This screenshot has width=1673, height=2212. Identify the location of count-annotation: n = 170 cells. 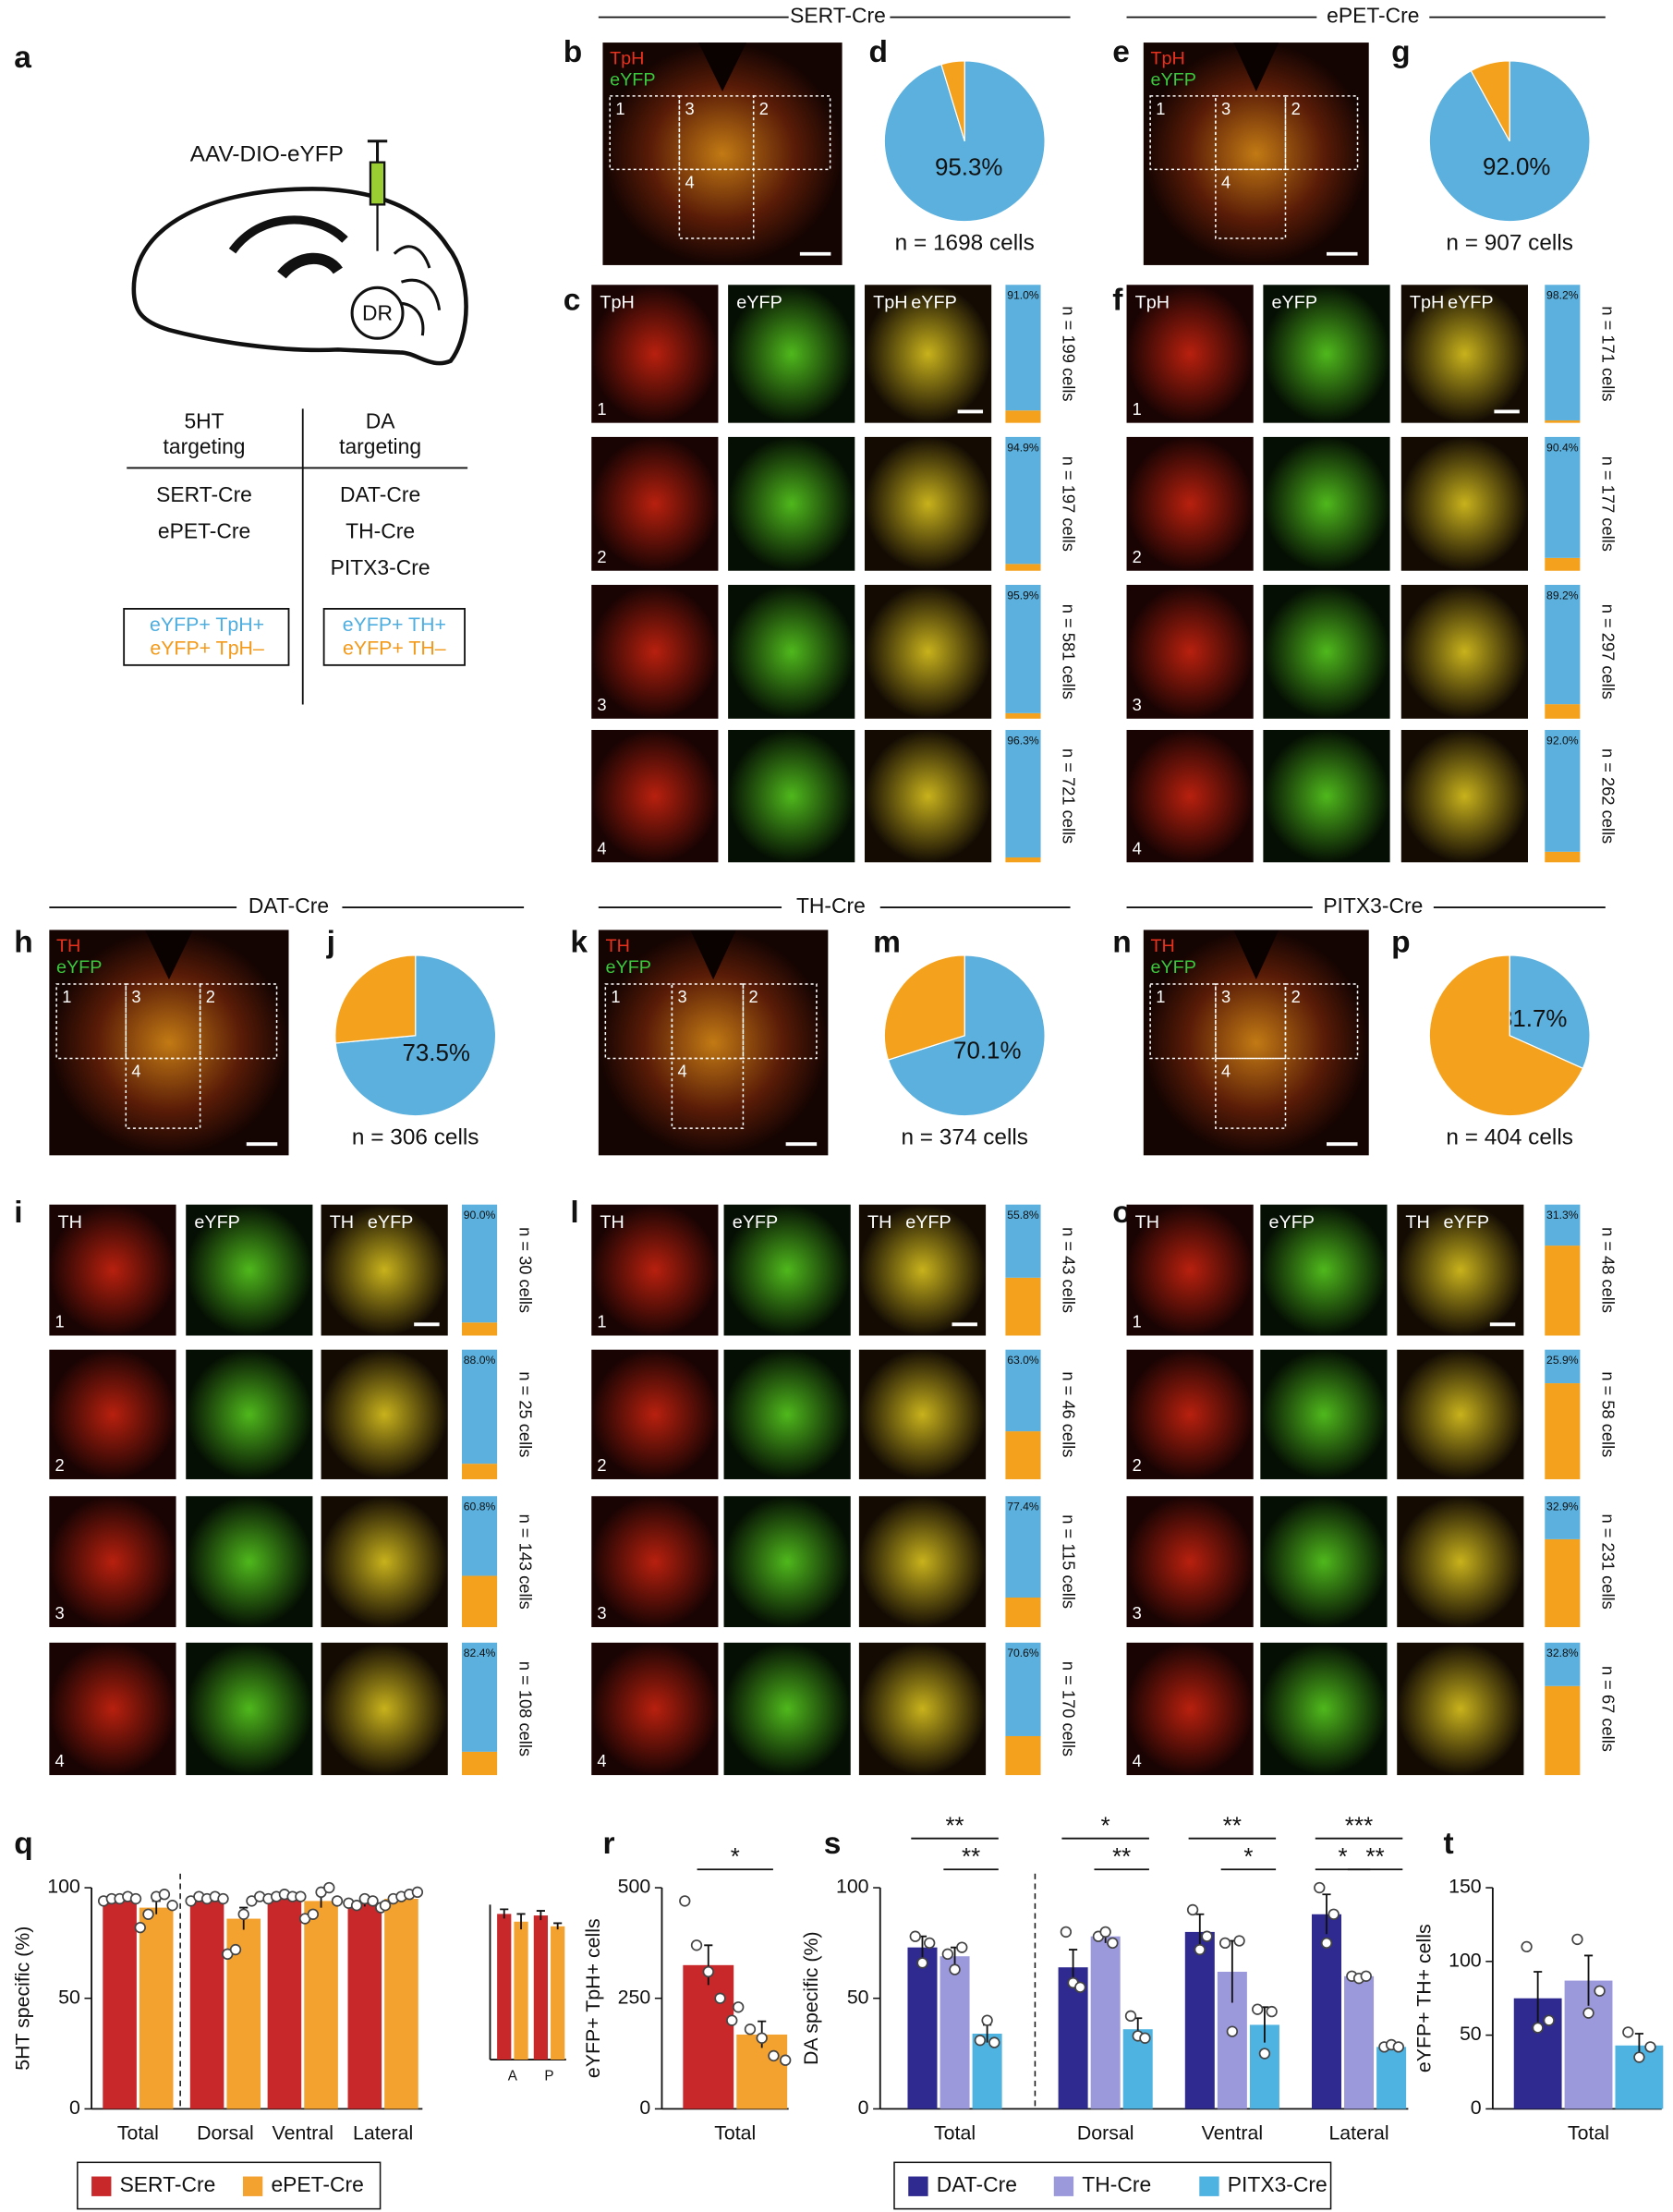
(1069, 1708).